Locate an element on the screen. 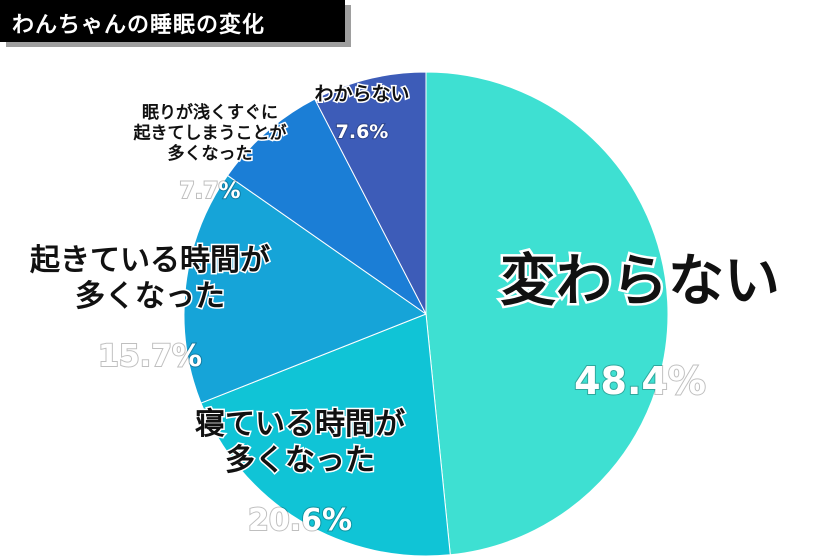 Image resolution: width=837 pixels, height=558 pixels. slice-value-3: 7.7% is located at coordinates (209, 191).